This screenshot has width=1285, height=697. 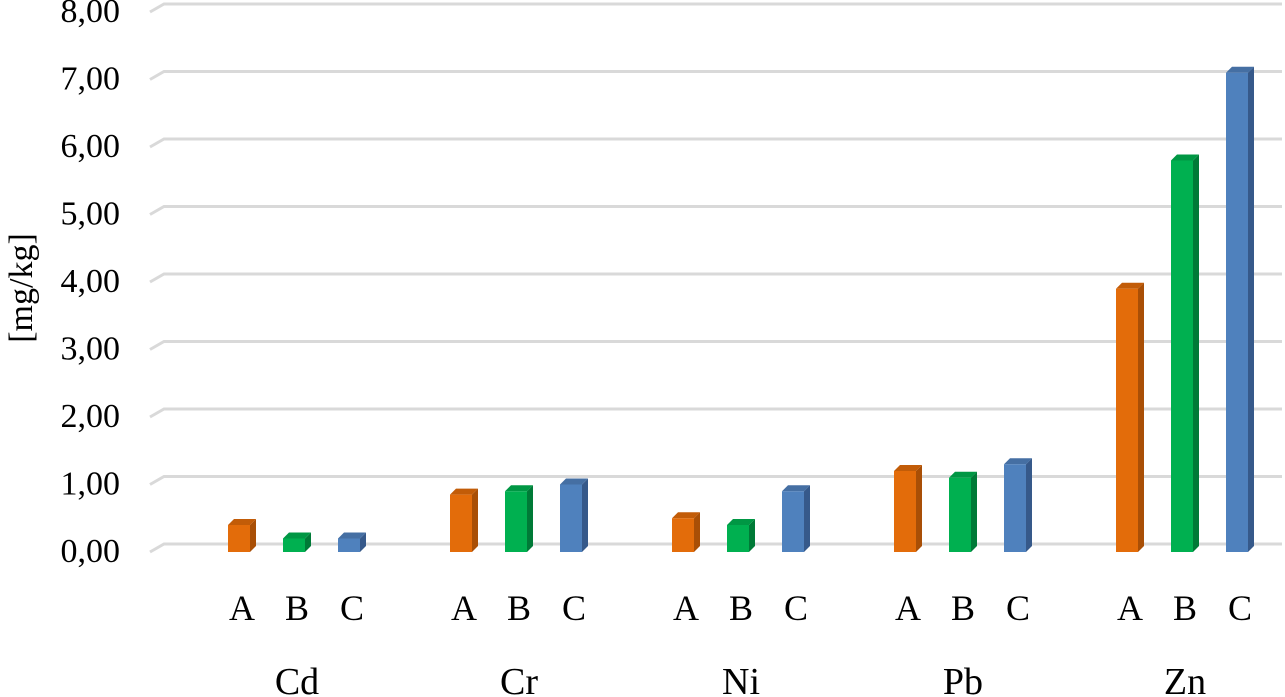 I want to click on y-axis-ticks: 0,00 1,00 2,00 3,00 4,00 5,00 6,00 7,00 8,00, so click(x=91, y=285).